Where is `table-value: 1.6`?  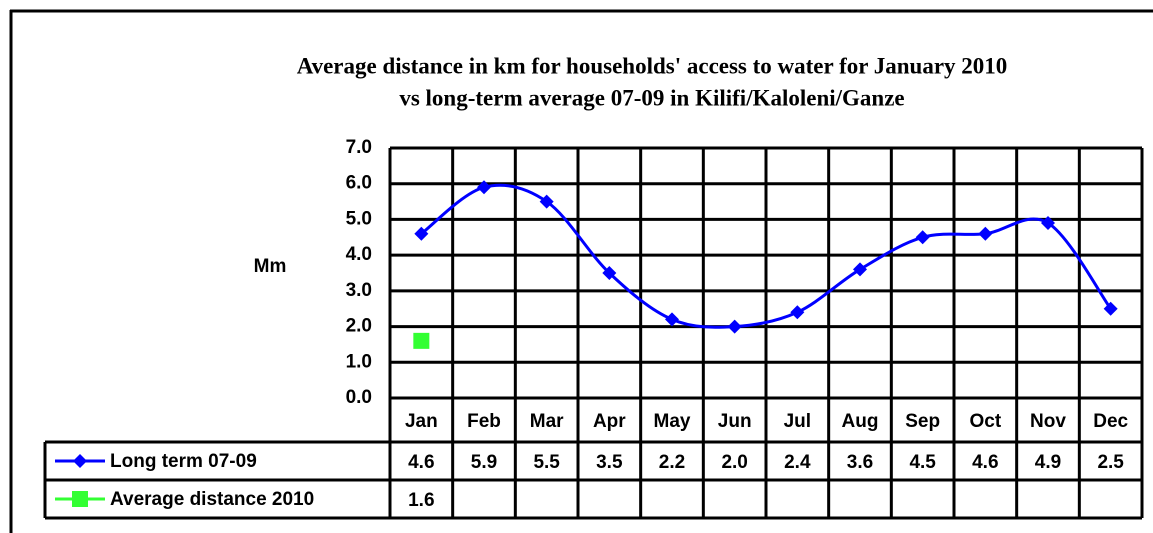
table-value: 1.6 is located at coordinates (421, 500).